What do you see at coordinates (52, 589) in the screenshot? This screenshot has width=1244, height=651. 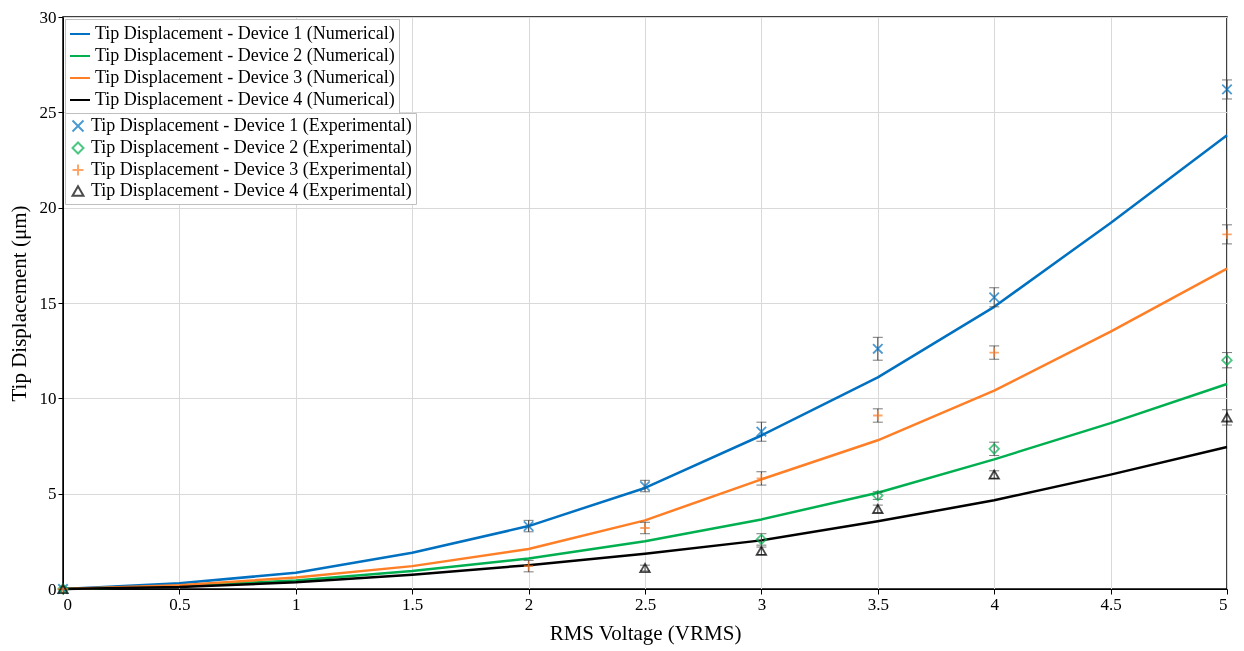 I see `y-tick-label: 0` at bounding box center [52, 589].